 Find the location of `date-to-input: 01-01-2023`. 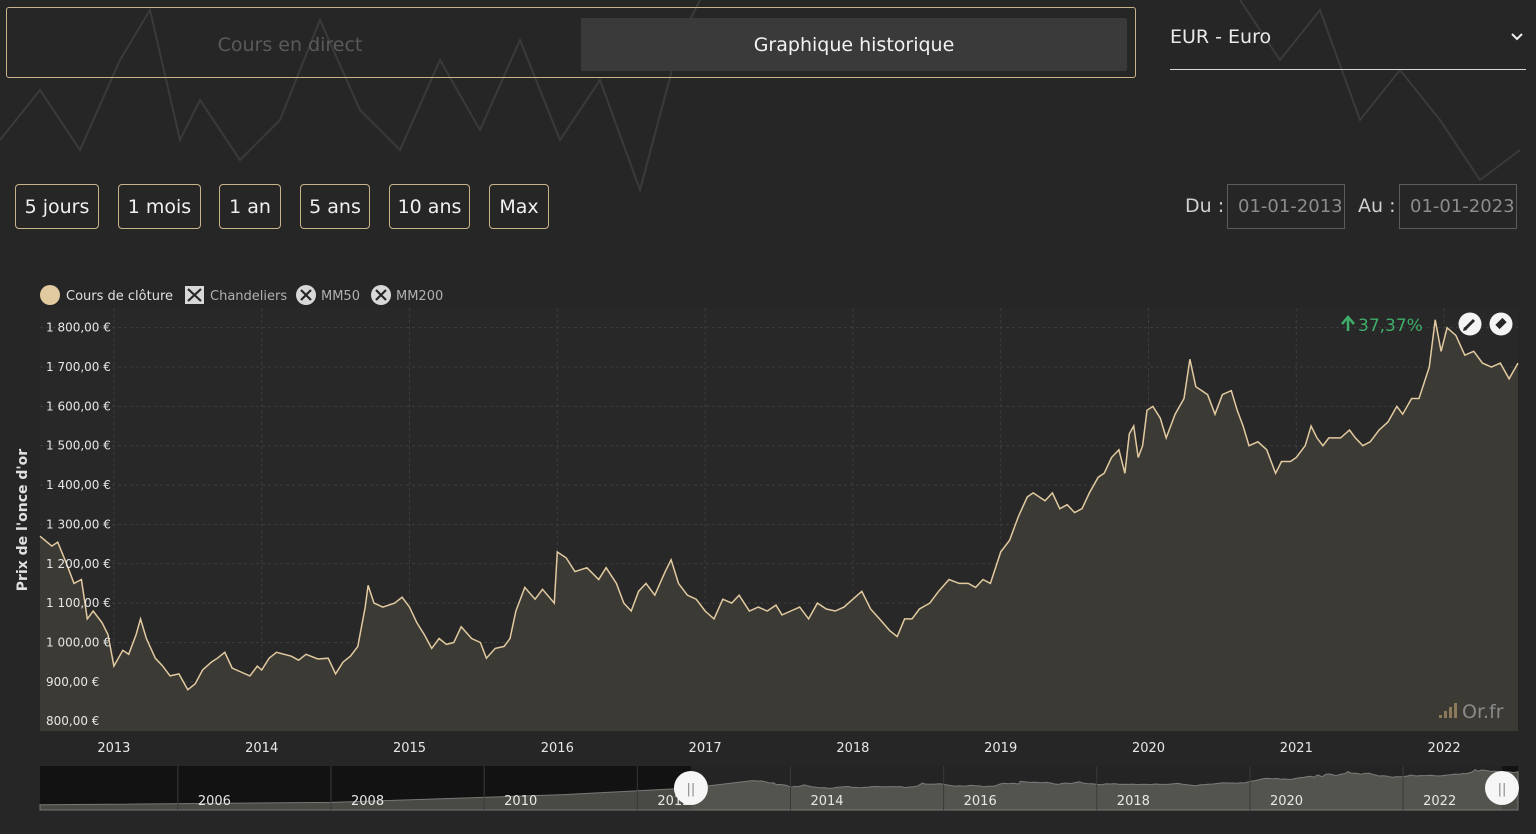

date-to-input: 01-01-2023 is located at coordinates (1458, 206).